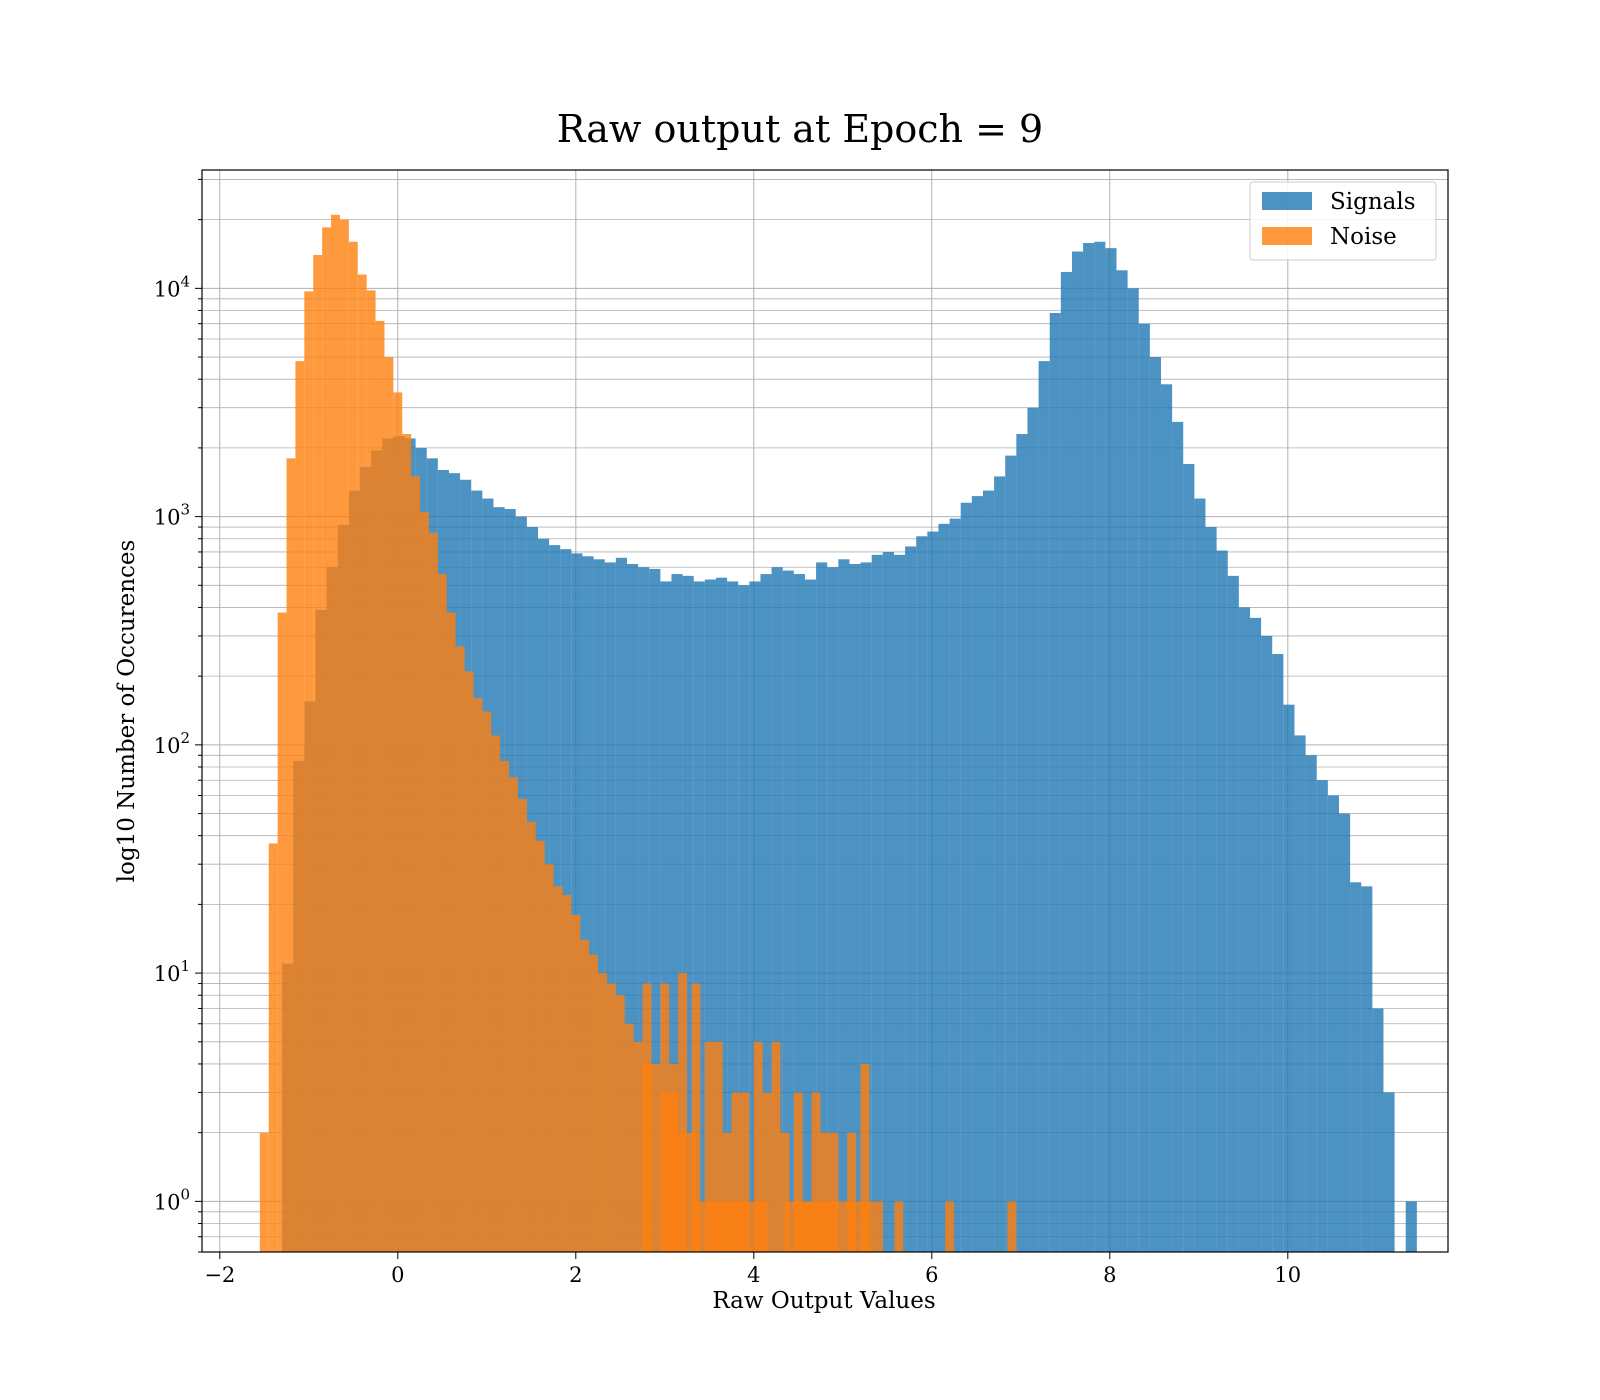 This screenshot has width=1600, height=1400. What do you see at coordinates (172, 1199) in the screenshot?
I see `y-tick-label: 10⁰` at bounding box center [172, 1199].